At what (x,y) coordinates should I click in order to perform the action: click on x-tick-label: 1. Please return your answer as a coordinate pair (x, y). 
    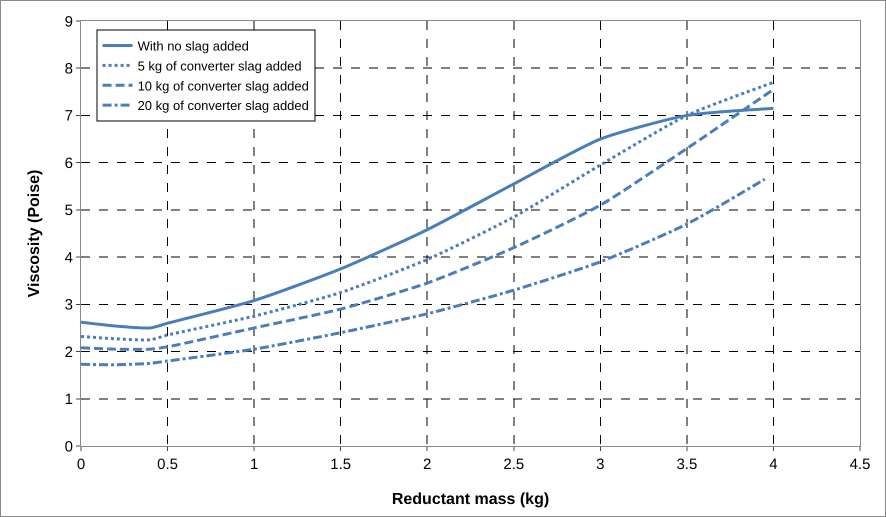
    Looking at the image, I should click on (254, 464).